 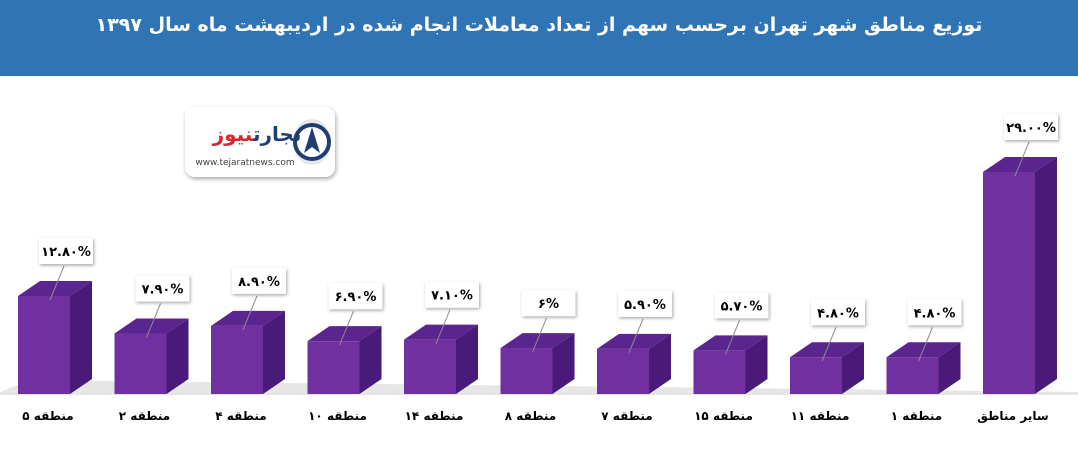 What do you see at coordinates (244, 163) in the screenshot?
I see `logo-url: www.tejaratnews.com` at bounding box center [244, 163].